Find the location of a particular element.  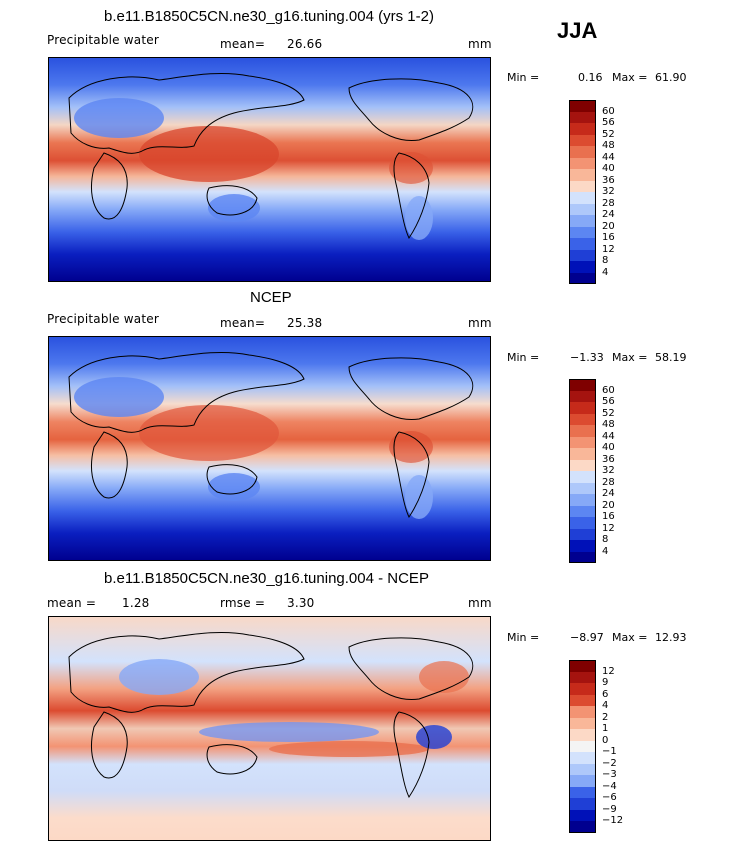

colorbar-tick-label: −12 is located at coordinates (613, 820).